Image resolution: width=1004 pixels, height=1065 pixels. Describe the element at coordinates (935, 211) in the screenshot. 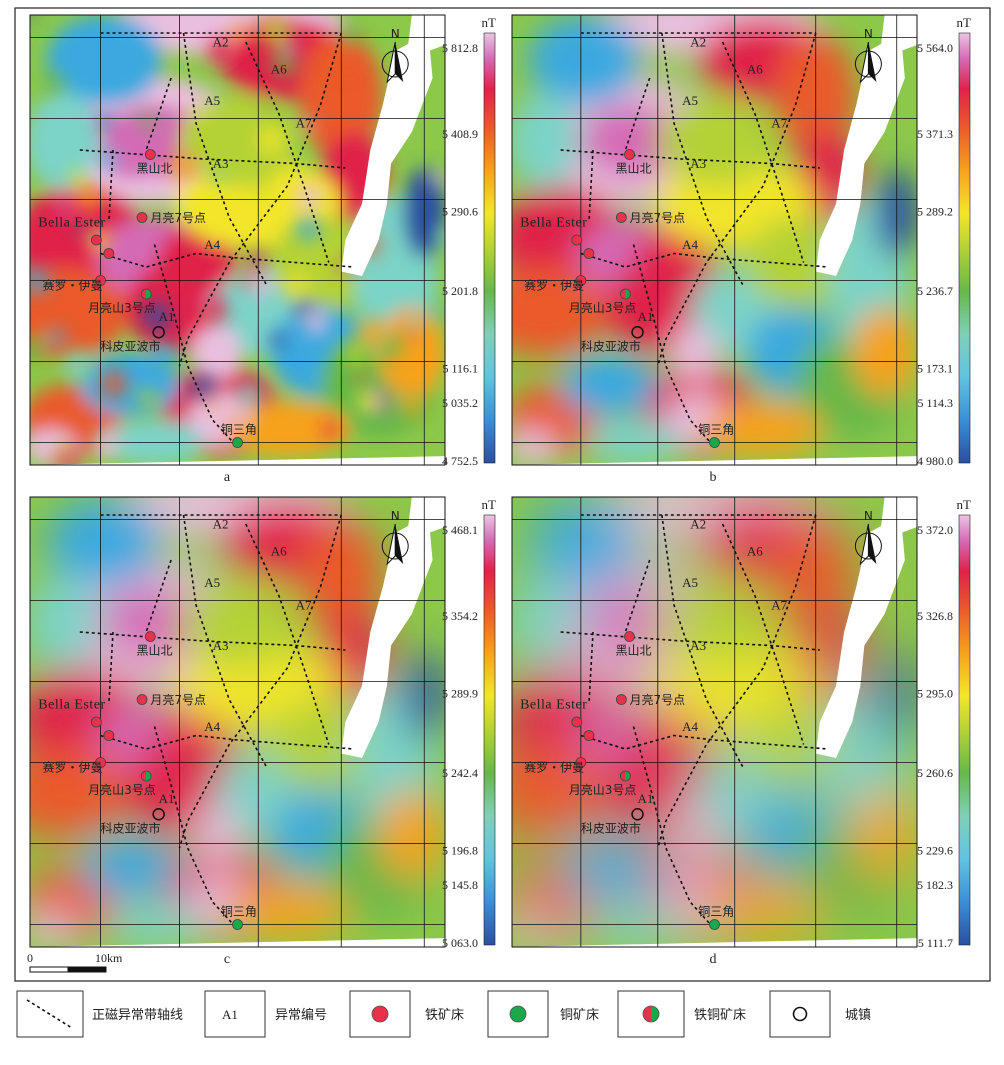

I see `colorbar-tick: 5 289.2` at that location.